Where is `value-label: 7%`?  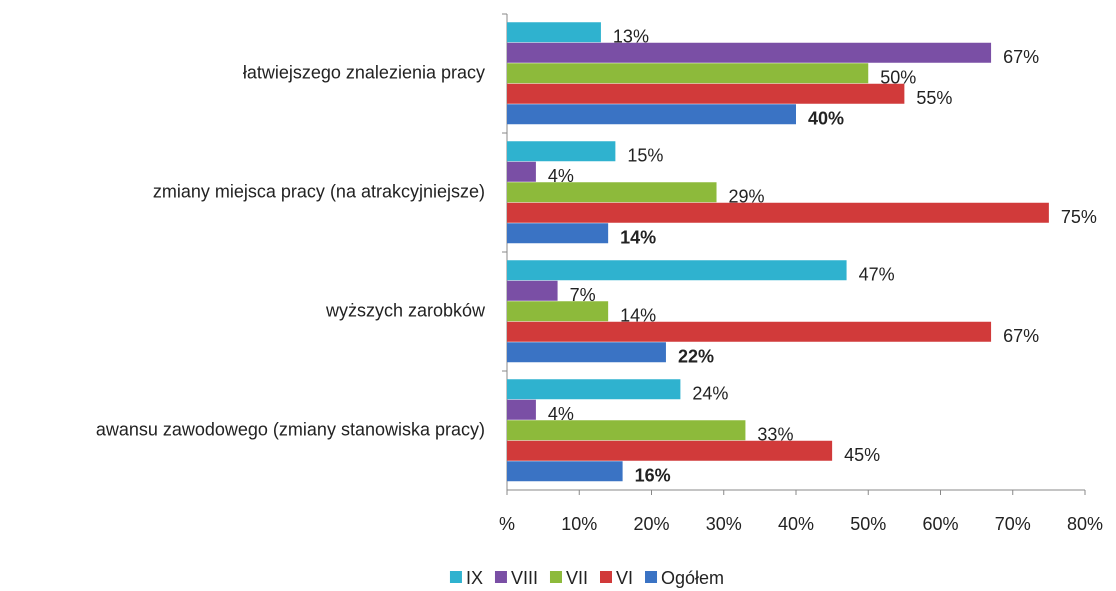 value-label: 7% is located at coordinates (583, 295).